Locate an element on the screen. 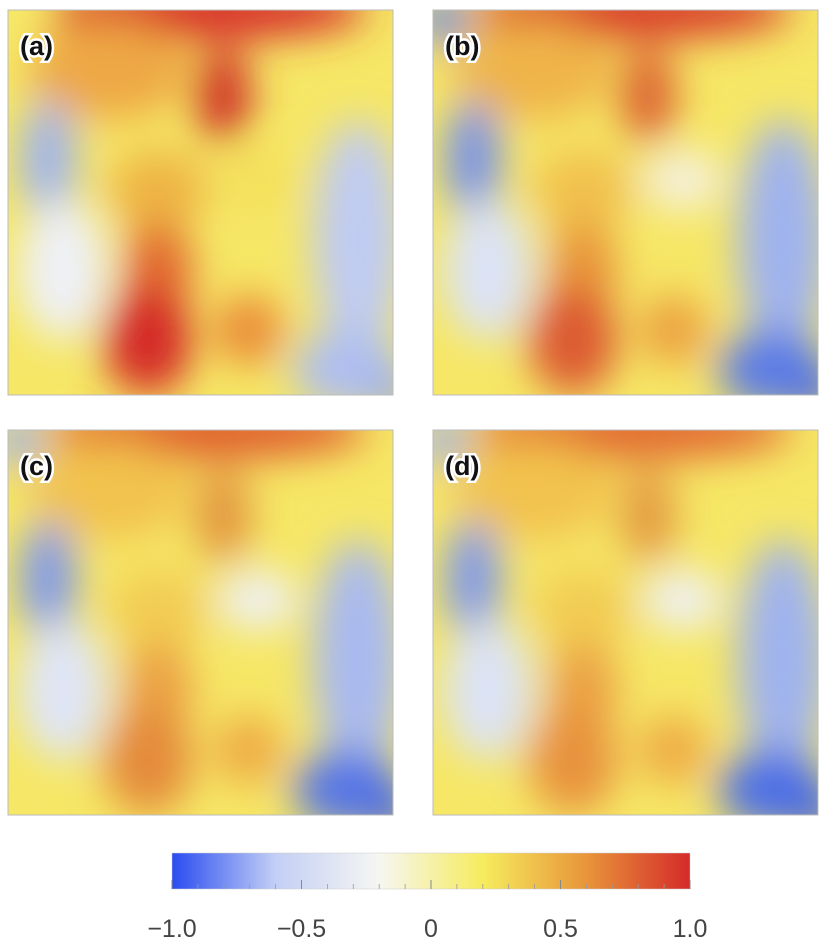 The image size is (830, 948). tick-label: 0 is located at coordinates (431, 929).